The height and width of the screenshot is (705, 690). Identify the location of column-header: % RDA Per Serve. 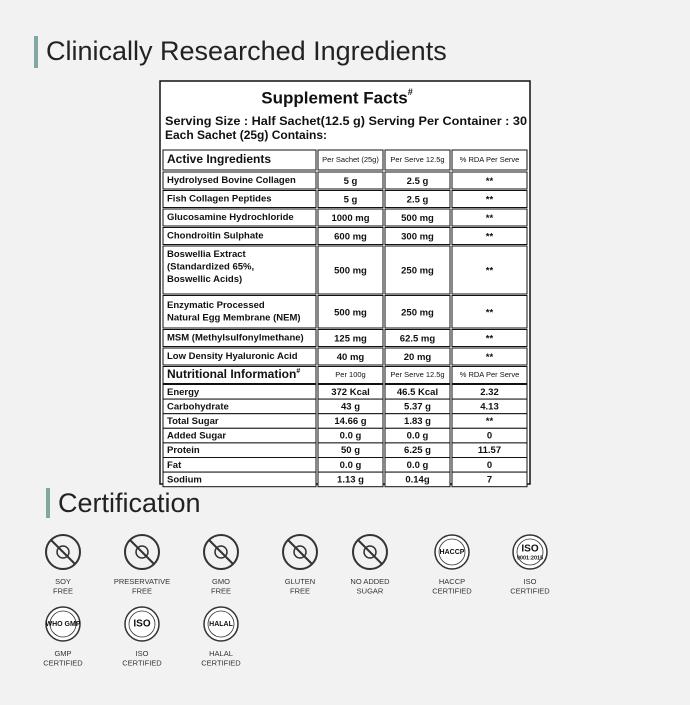
(490, 159).